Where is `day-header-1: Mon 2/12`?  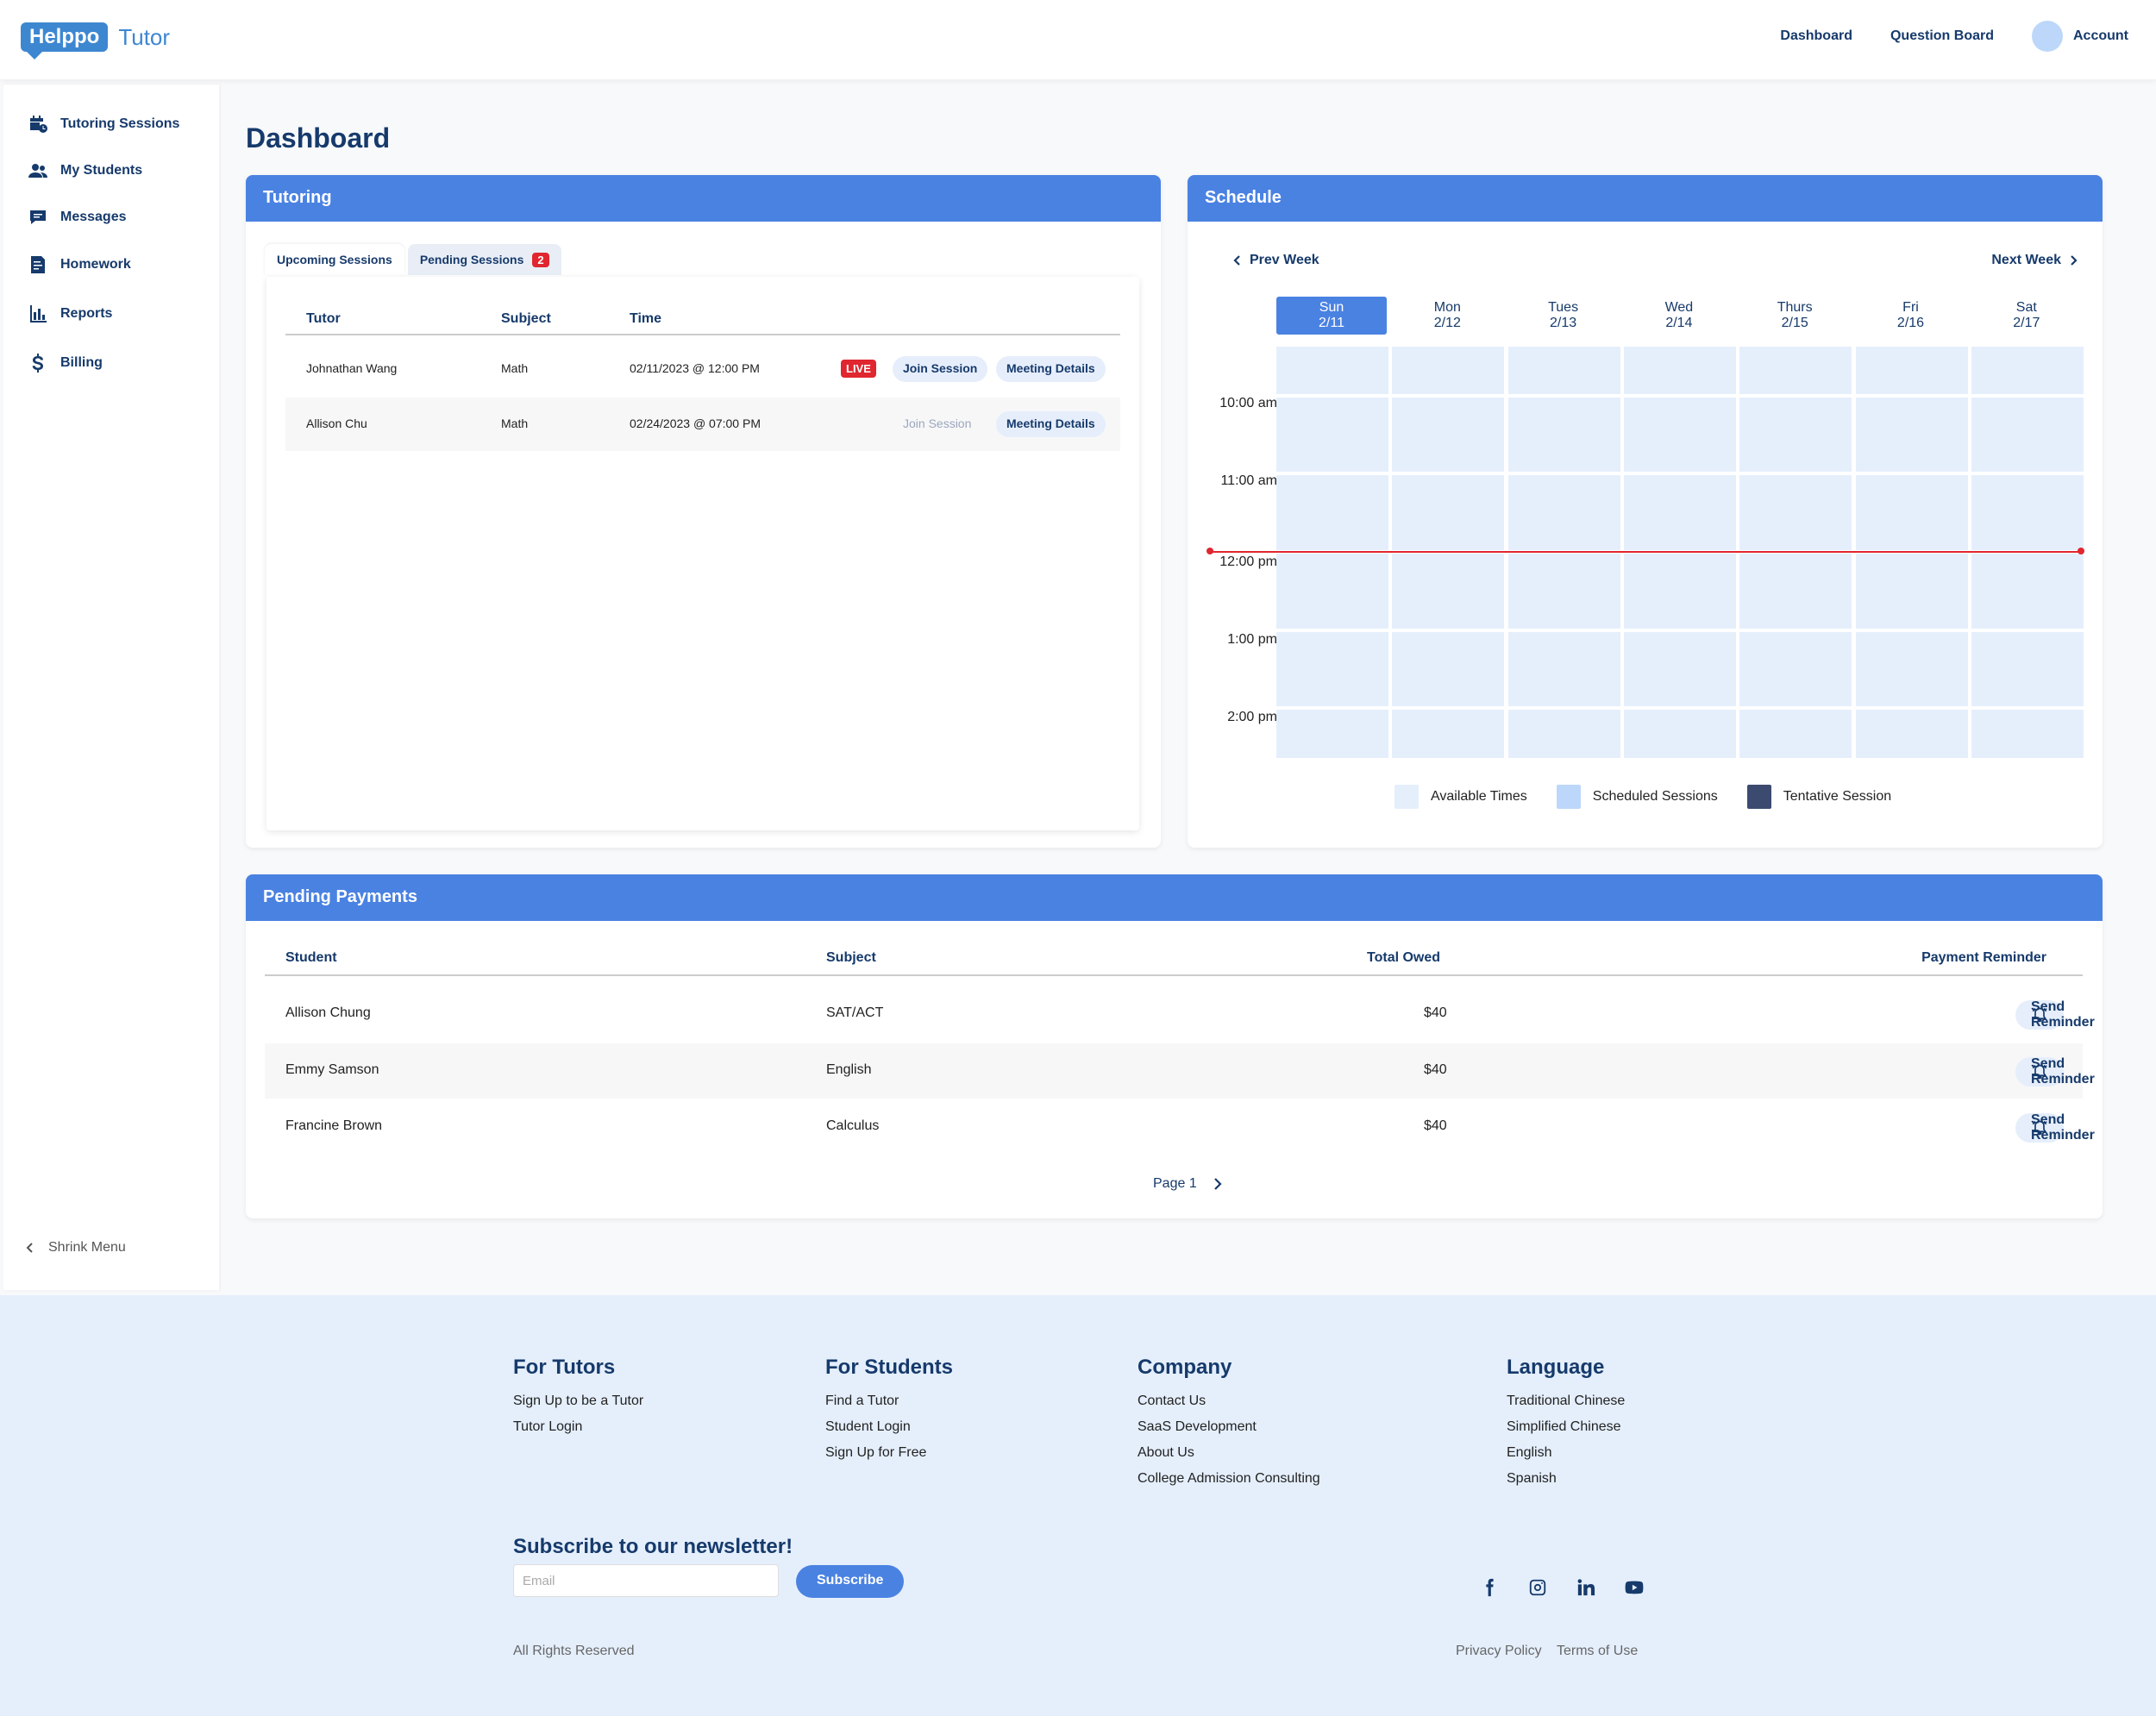
day-header-1: Mon 2/12 is located at coordinates (1447, 316).